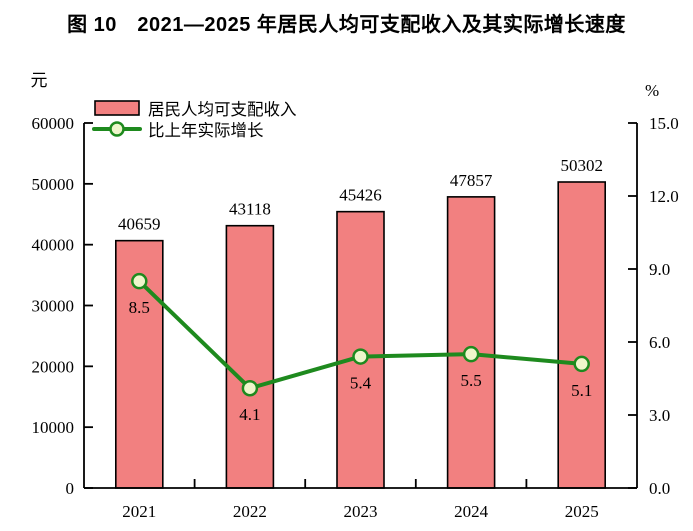 Image resolution: width=693 pixels, height=531 pixels. I want to click on legend-bar-swatch-icon, so click(117, 108).